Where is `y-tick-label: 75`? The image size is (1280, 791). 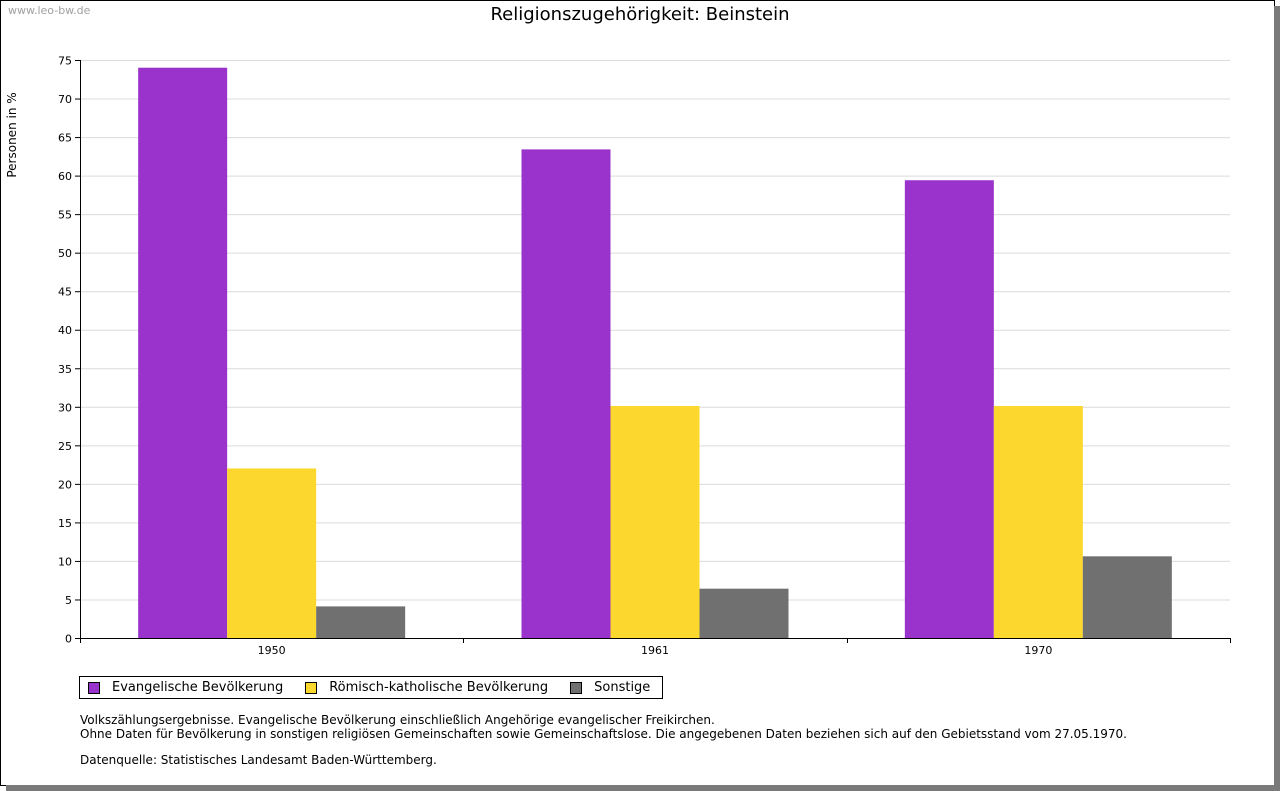 y-tick-label: 75 is located at coordinates (65, 61).